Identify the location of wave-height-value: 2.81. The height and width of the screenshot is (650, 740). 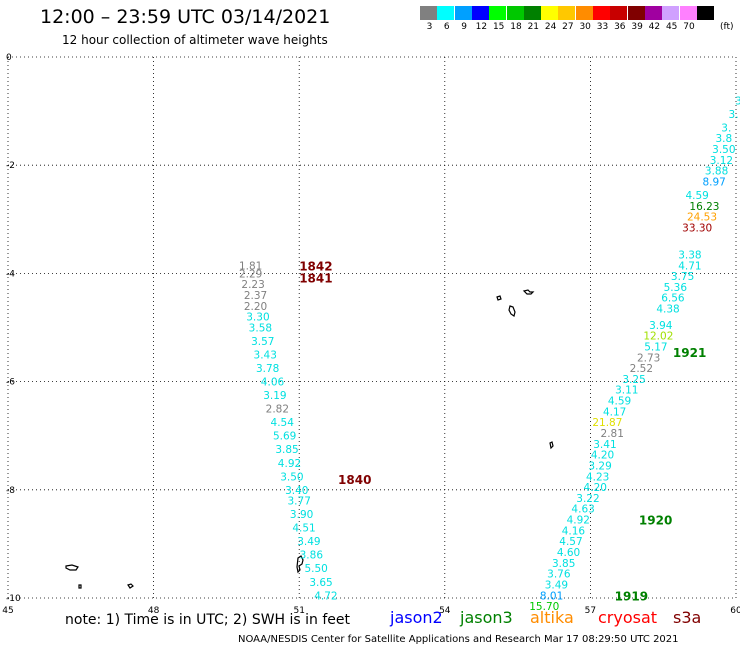
(612, 434).